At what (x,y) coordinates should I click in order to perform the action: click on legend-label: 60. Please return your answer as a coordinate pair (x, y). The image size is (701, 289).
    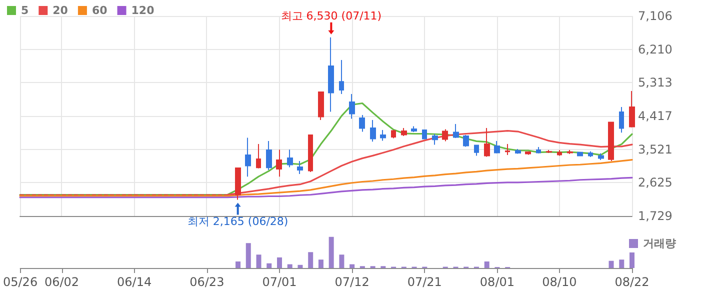
    Looking at the image, I should click on (100, 10).